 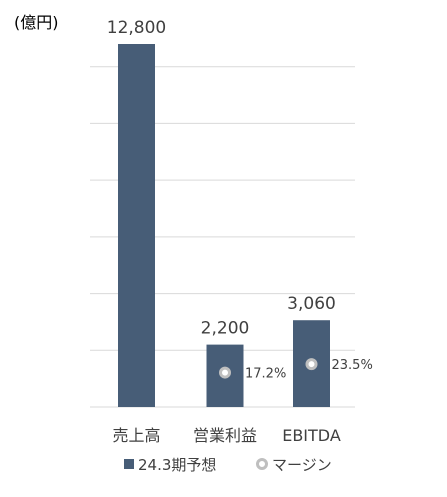 I want to click on bar-value-label: 2,200, so click(x=225, y=329).